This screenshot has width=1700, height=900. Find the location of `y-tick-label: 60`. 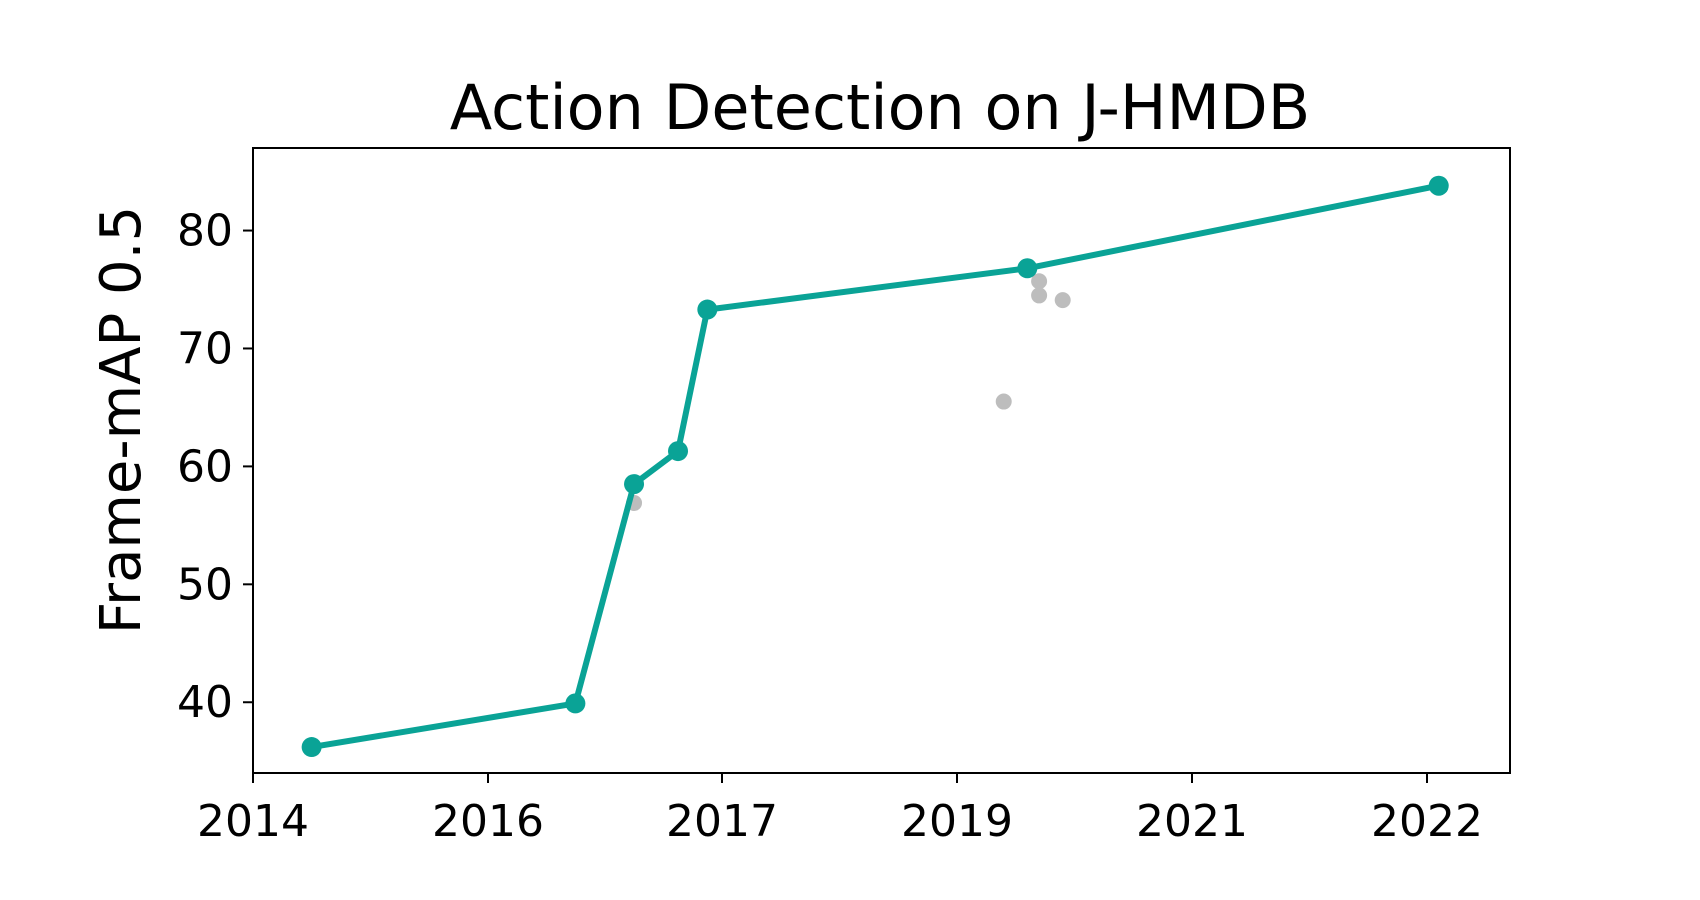

y-tick-label: 60 is located at coordinates (205, 466).